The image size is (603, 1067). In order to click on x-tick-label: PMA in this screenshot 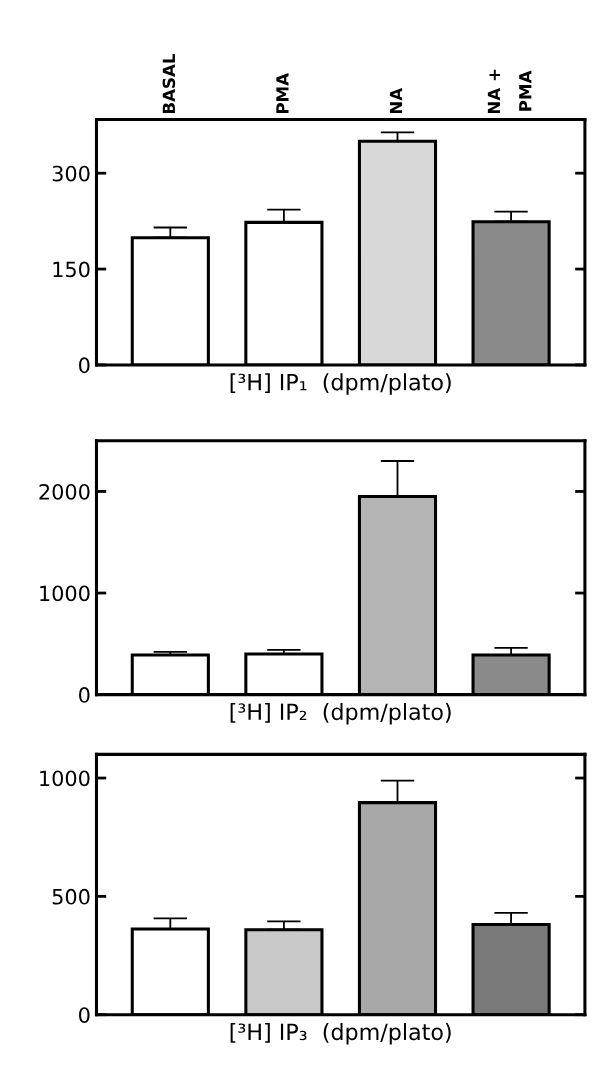, I will do `click(282, 93)`.